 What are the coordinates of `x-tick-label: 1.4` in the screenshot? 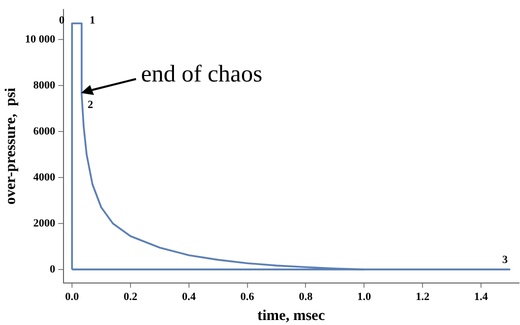 It's located at (481, 297).